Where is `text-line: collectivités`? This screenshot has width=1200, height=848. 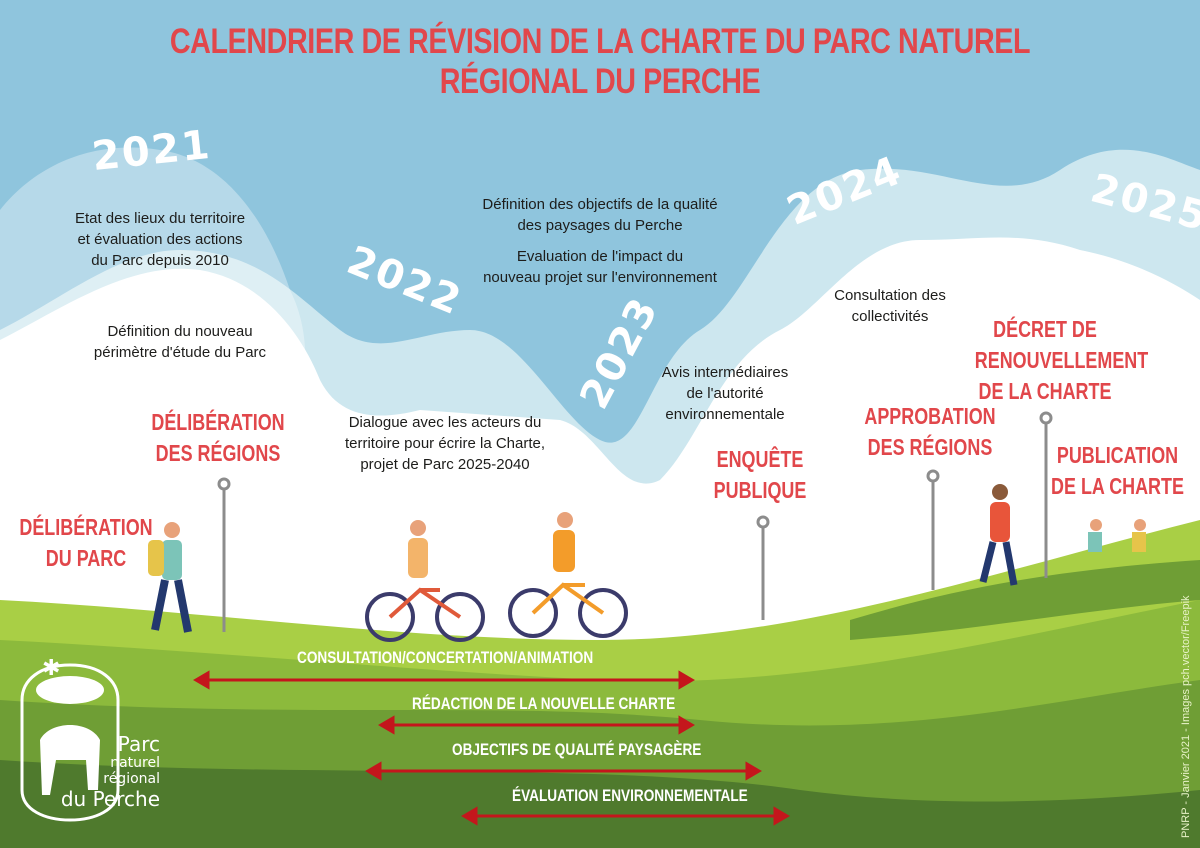 text-line: collectivités is located at coordinates (890, 316).